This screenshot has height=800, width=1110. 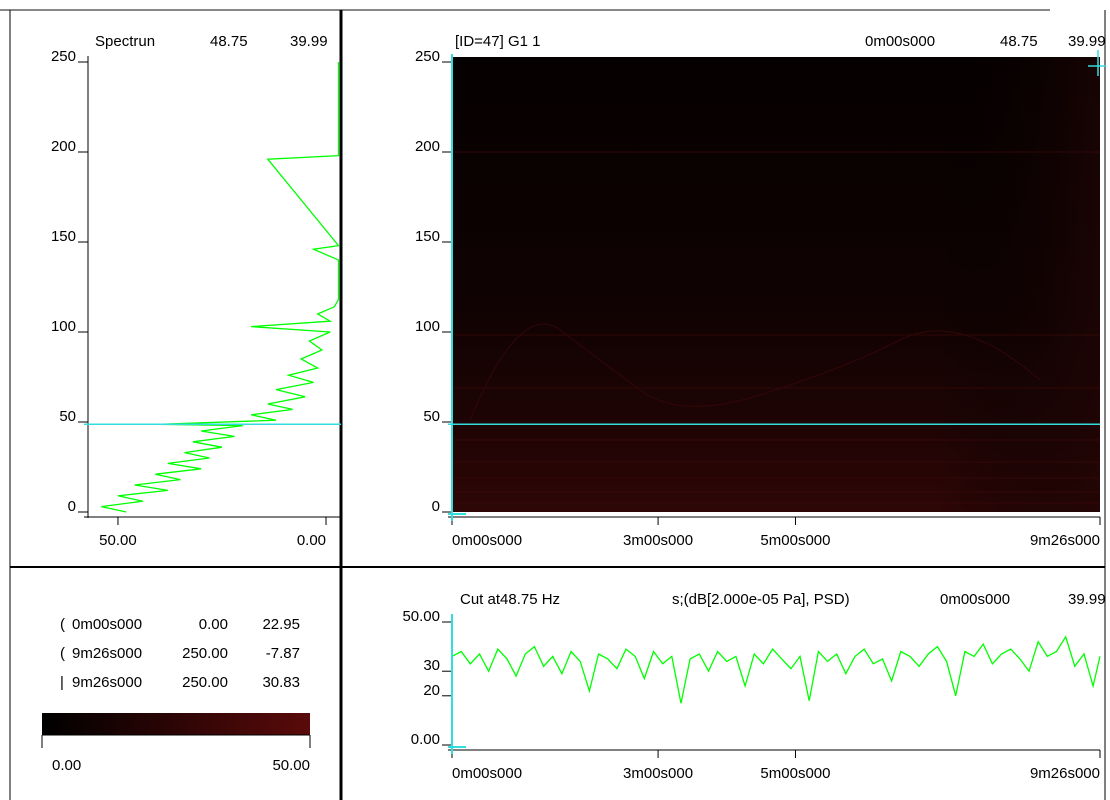 I want to click on chart-title: [ID=47] G1 1, so click(x=497, y=41).